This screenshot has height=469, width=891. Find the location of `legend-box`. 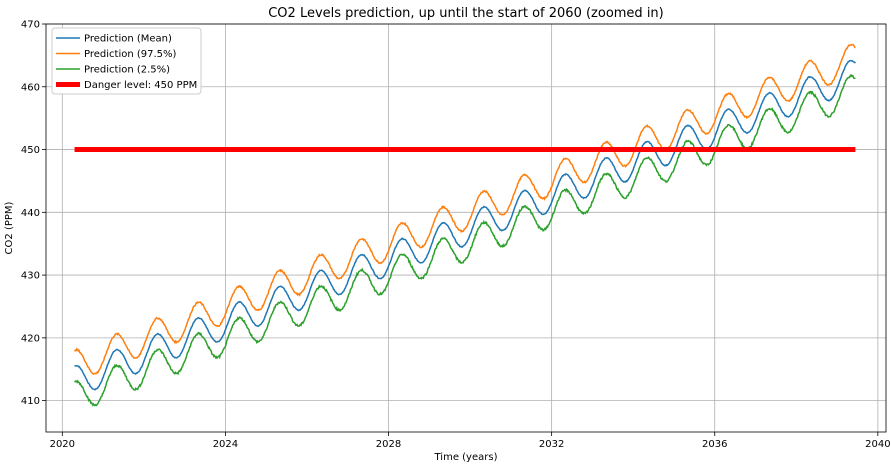

legend-box is located at coordinates (126, 61).